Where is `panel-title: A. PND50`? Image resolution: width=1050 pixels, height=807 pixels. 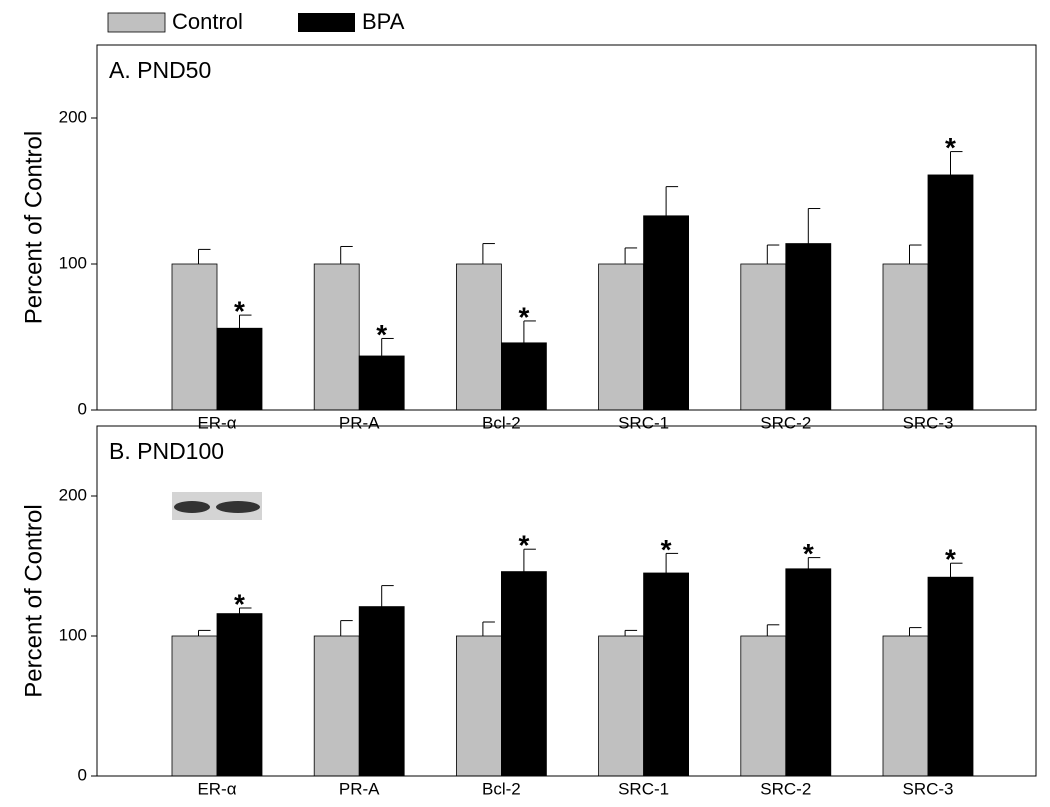
panel-title: A. PND50 is located at coordinates (160, 70).